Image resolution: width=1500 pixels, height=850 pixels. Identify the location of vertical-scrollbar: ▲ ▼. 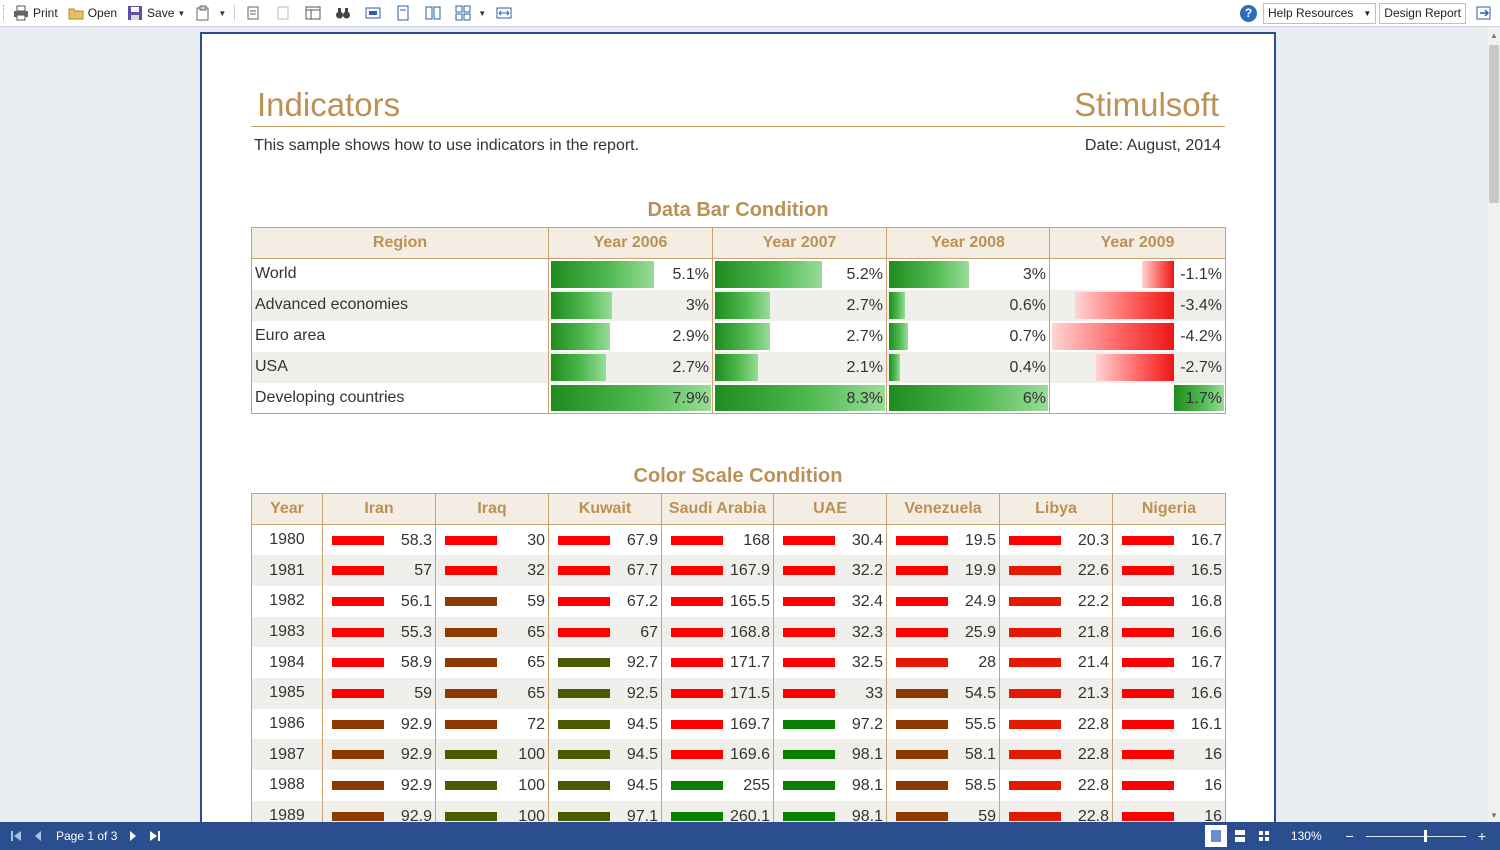
(1493, 424).